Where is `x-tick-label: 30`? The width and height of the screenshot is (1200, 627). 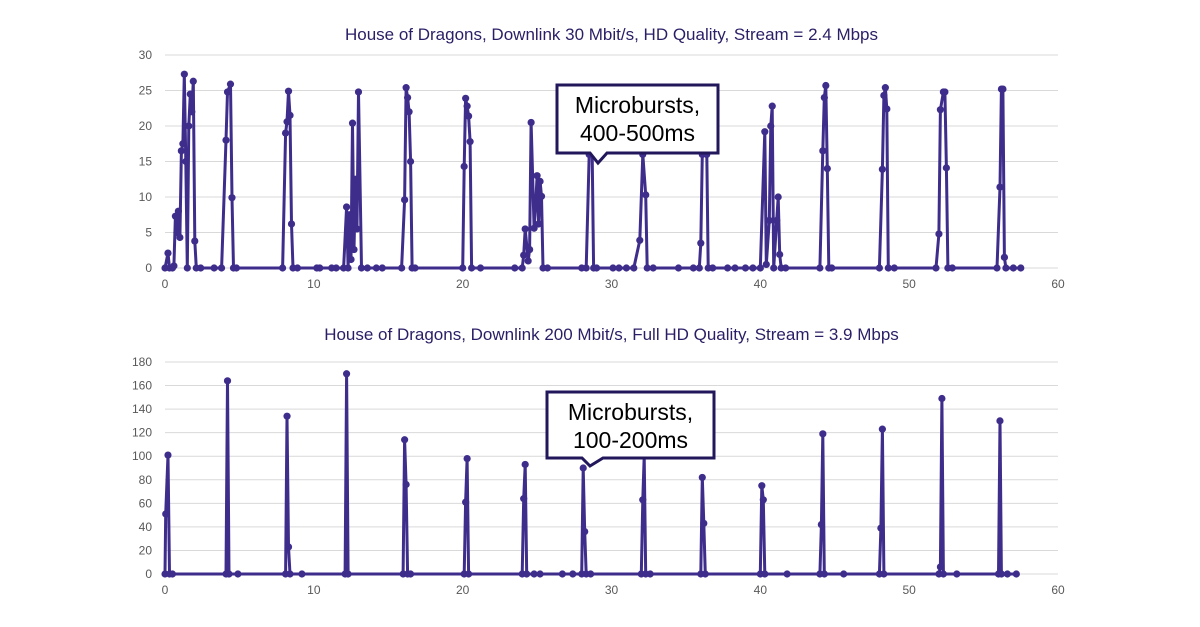
x-tick-label: 30 is located at coordinates (612, 284).